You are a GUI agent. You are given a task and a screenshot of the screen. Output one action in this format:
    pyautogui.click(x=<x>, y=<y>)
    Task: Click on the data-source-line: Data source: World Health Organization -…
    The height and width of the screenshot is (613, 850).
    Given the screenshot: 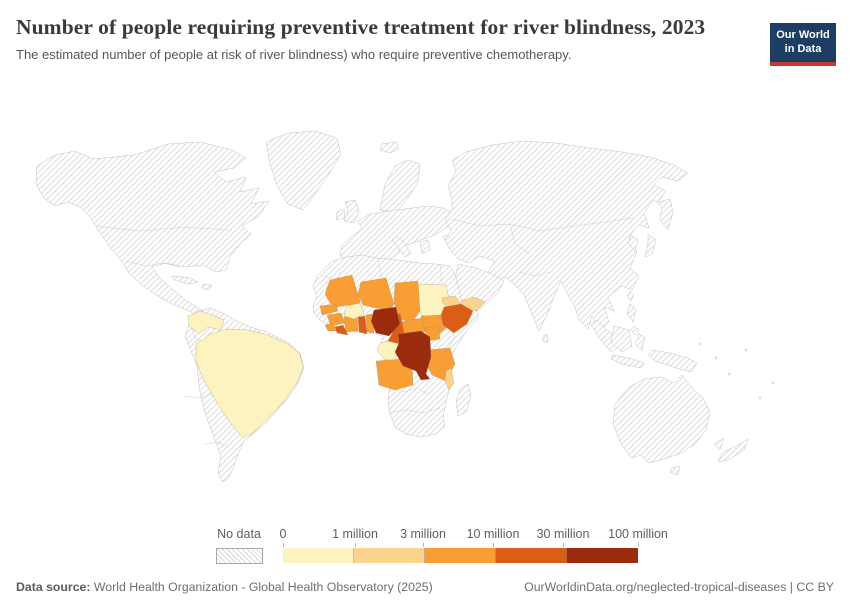 What is the action you would take?
    pyautogui.click(x=224, y=588)
    